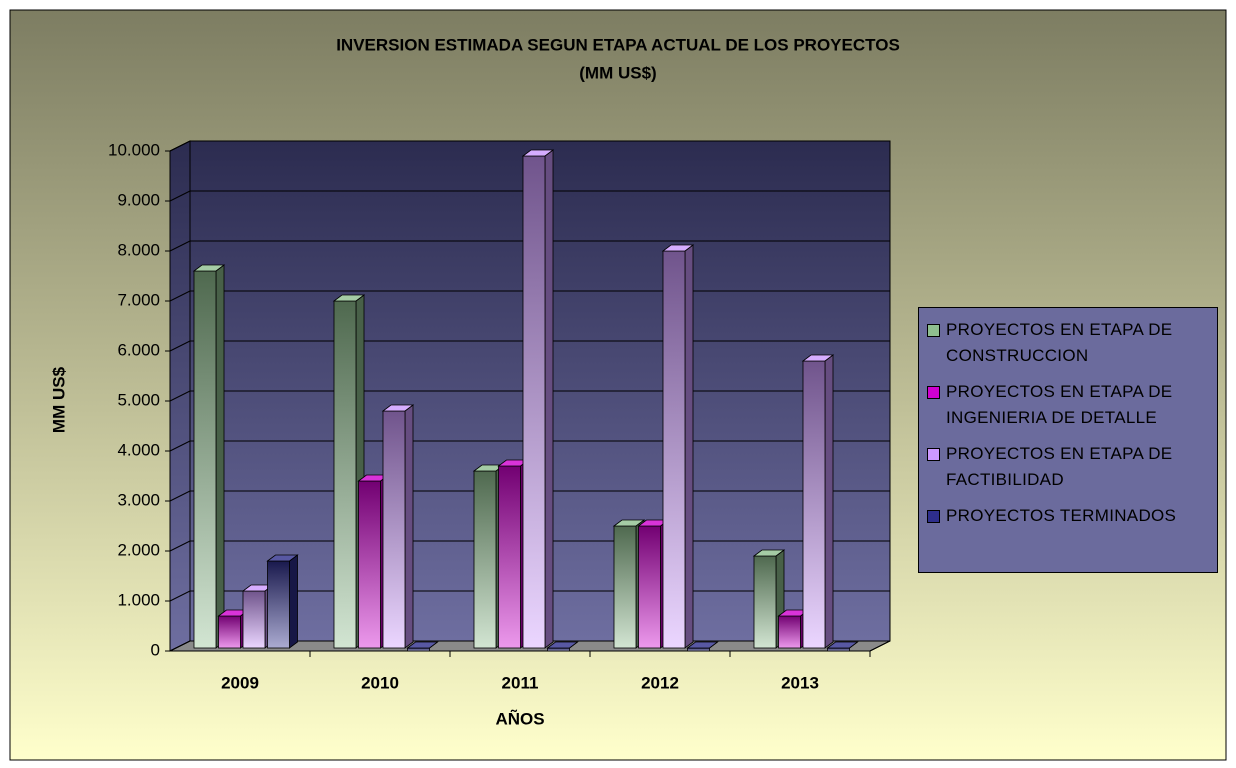 Image resolution: width=1236 pixels, height=768 pixels. I want to click on x-axis-label: AÑOS, so click(519, 718).